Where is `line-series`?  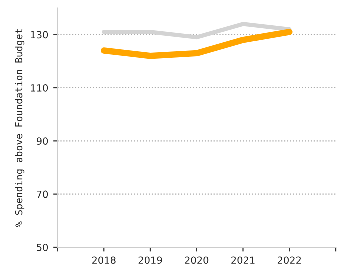 line-series is located at coordinates (197, 31).